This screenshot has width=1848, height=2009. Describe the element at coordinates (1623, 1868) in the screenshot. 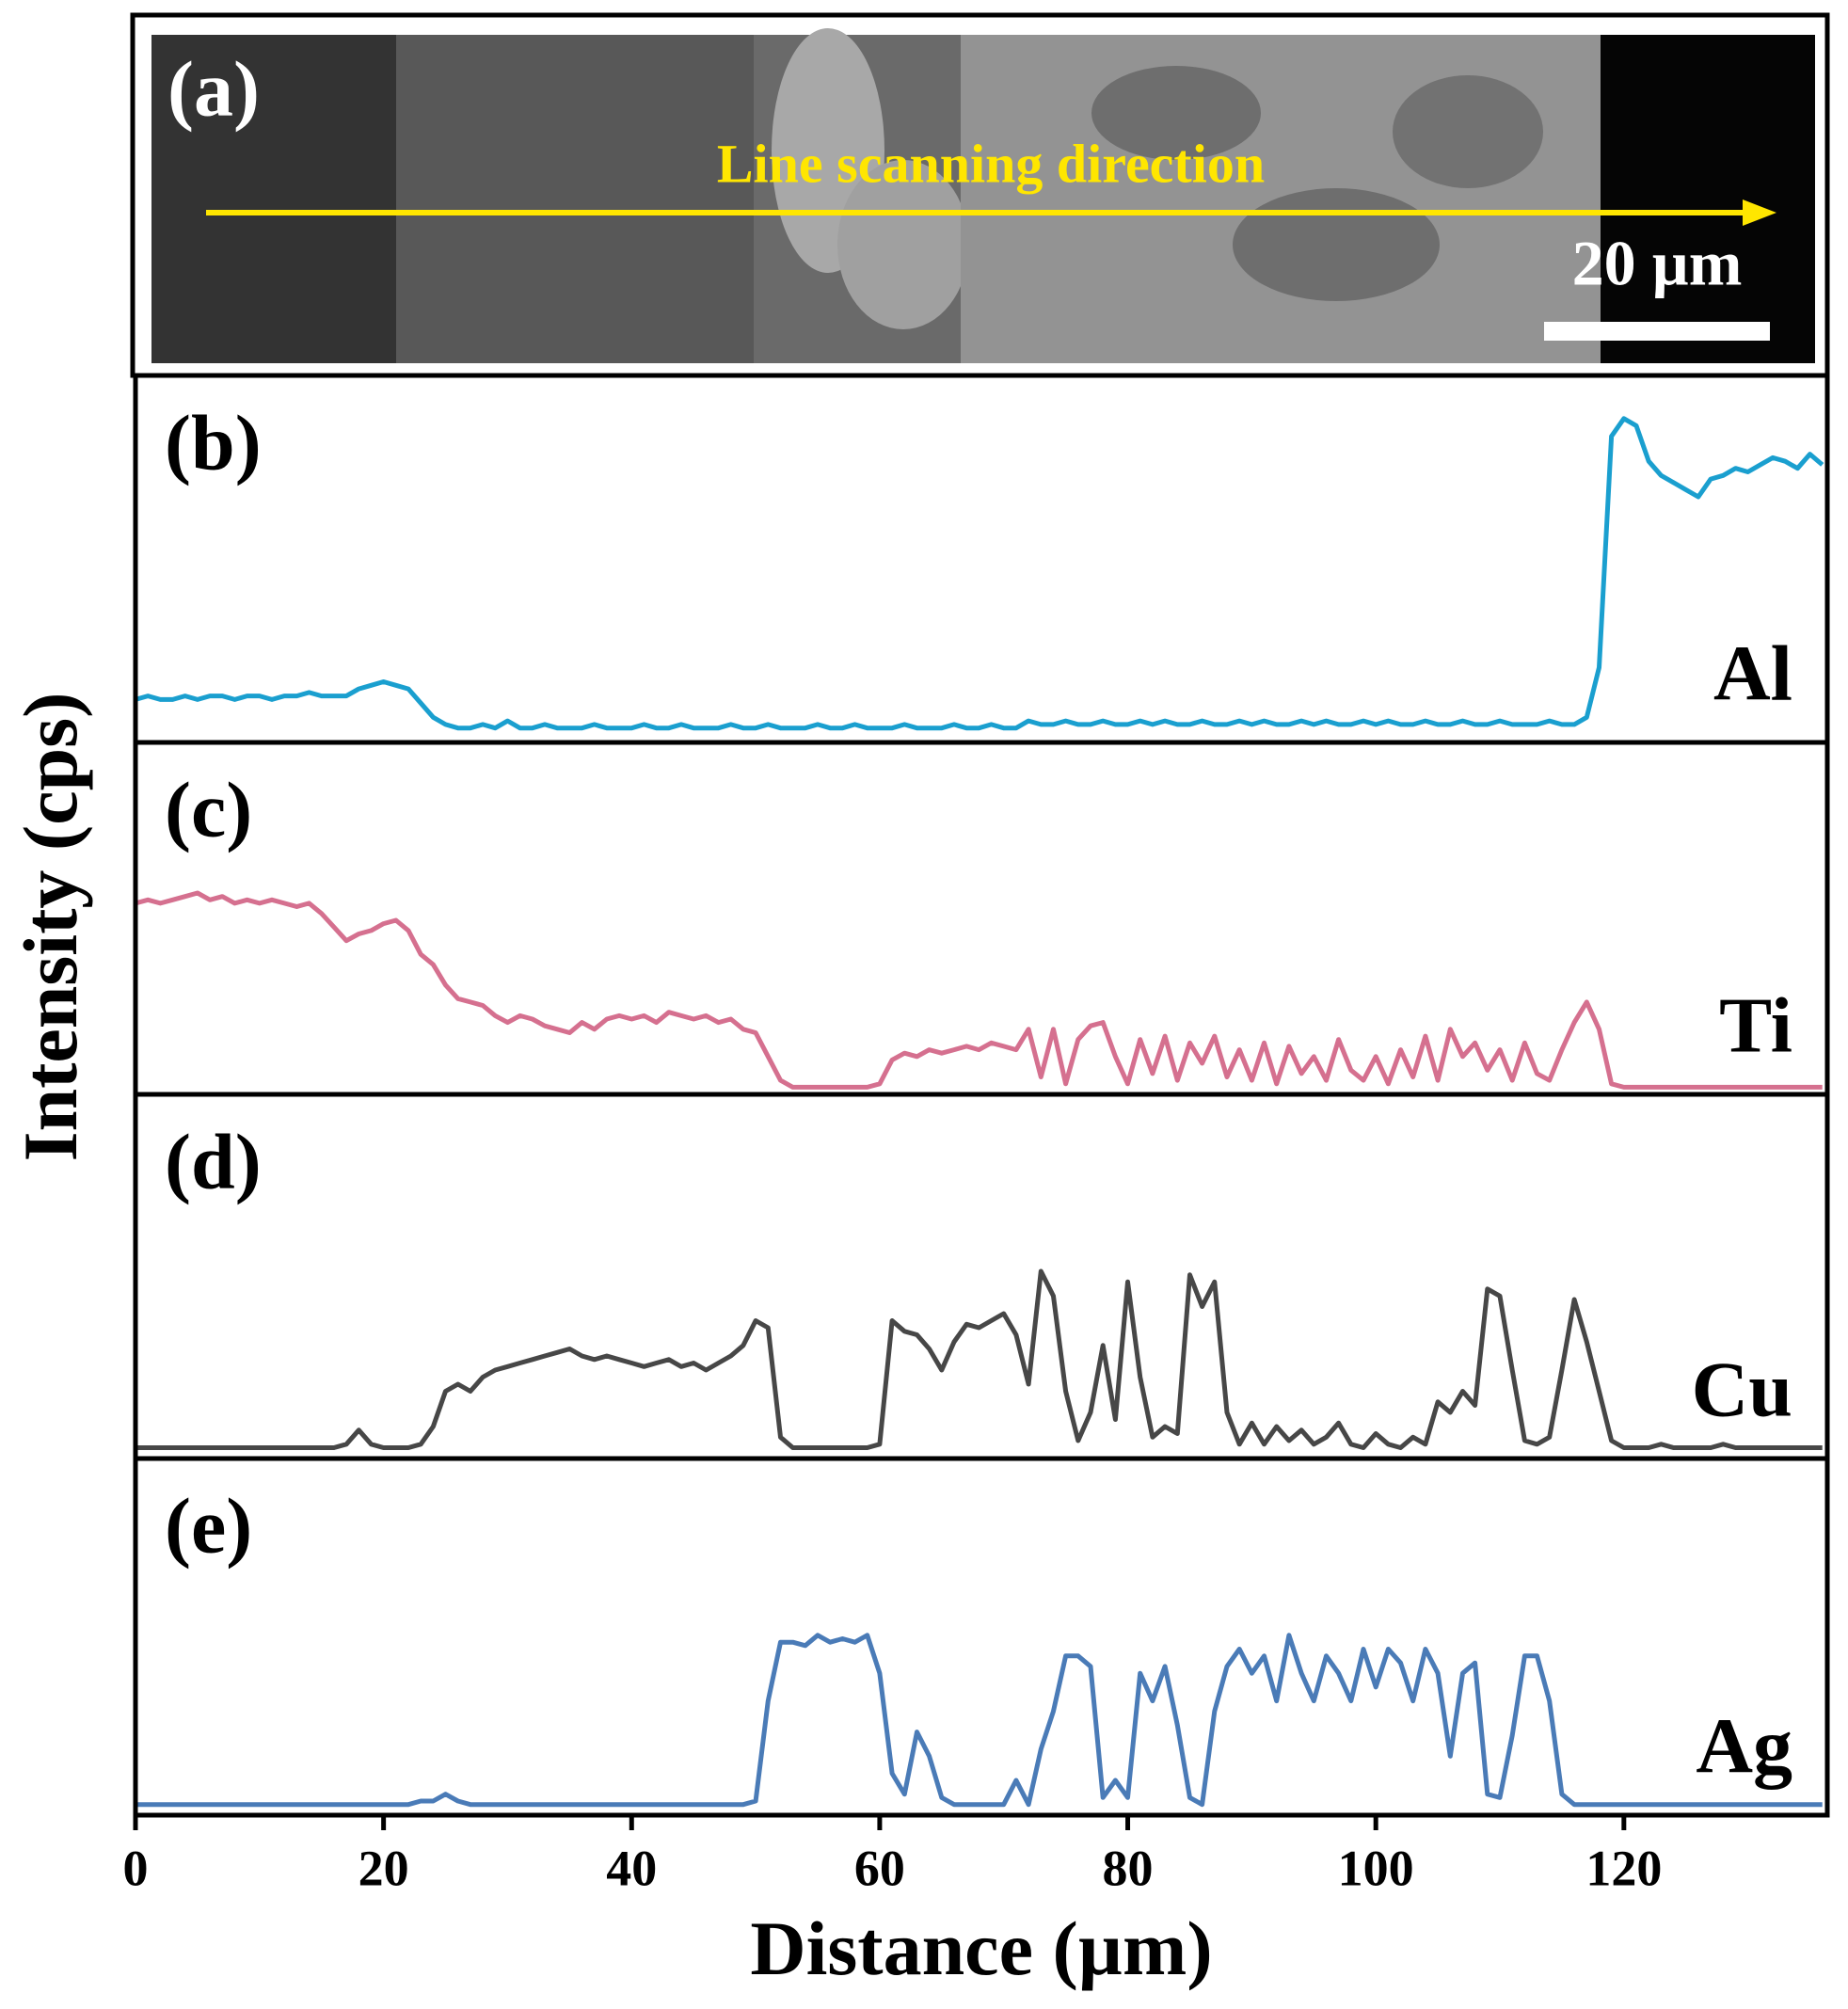

I see `x-tick-label: 120` at that location.